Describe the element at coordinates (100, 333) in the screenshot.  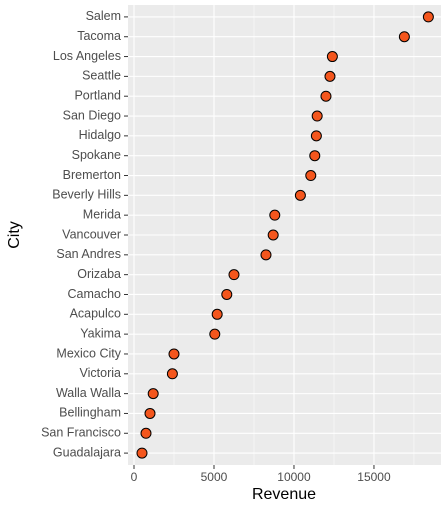
I see `y-tick-label: Yakima` at that location.